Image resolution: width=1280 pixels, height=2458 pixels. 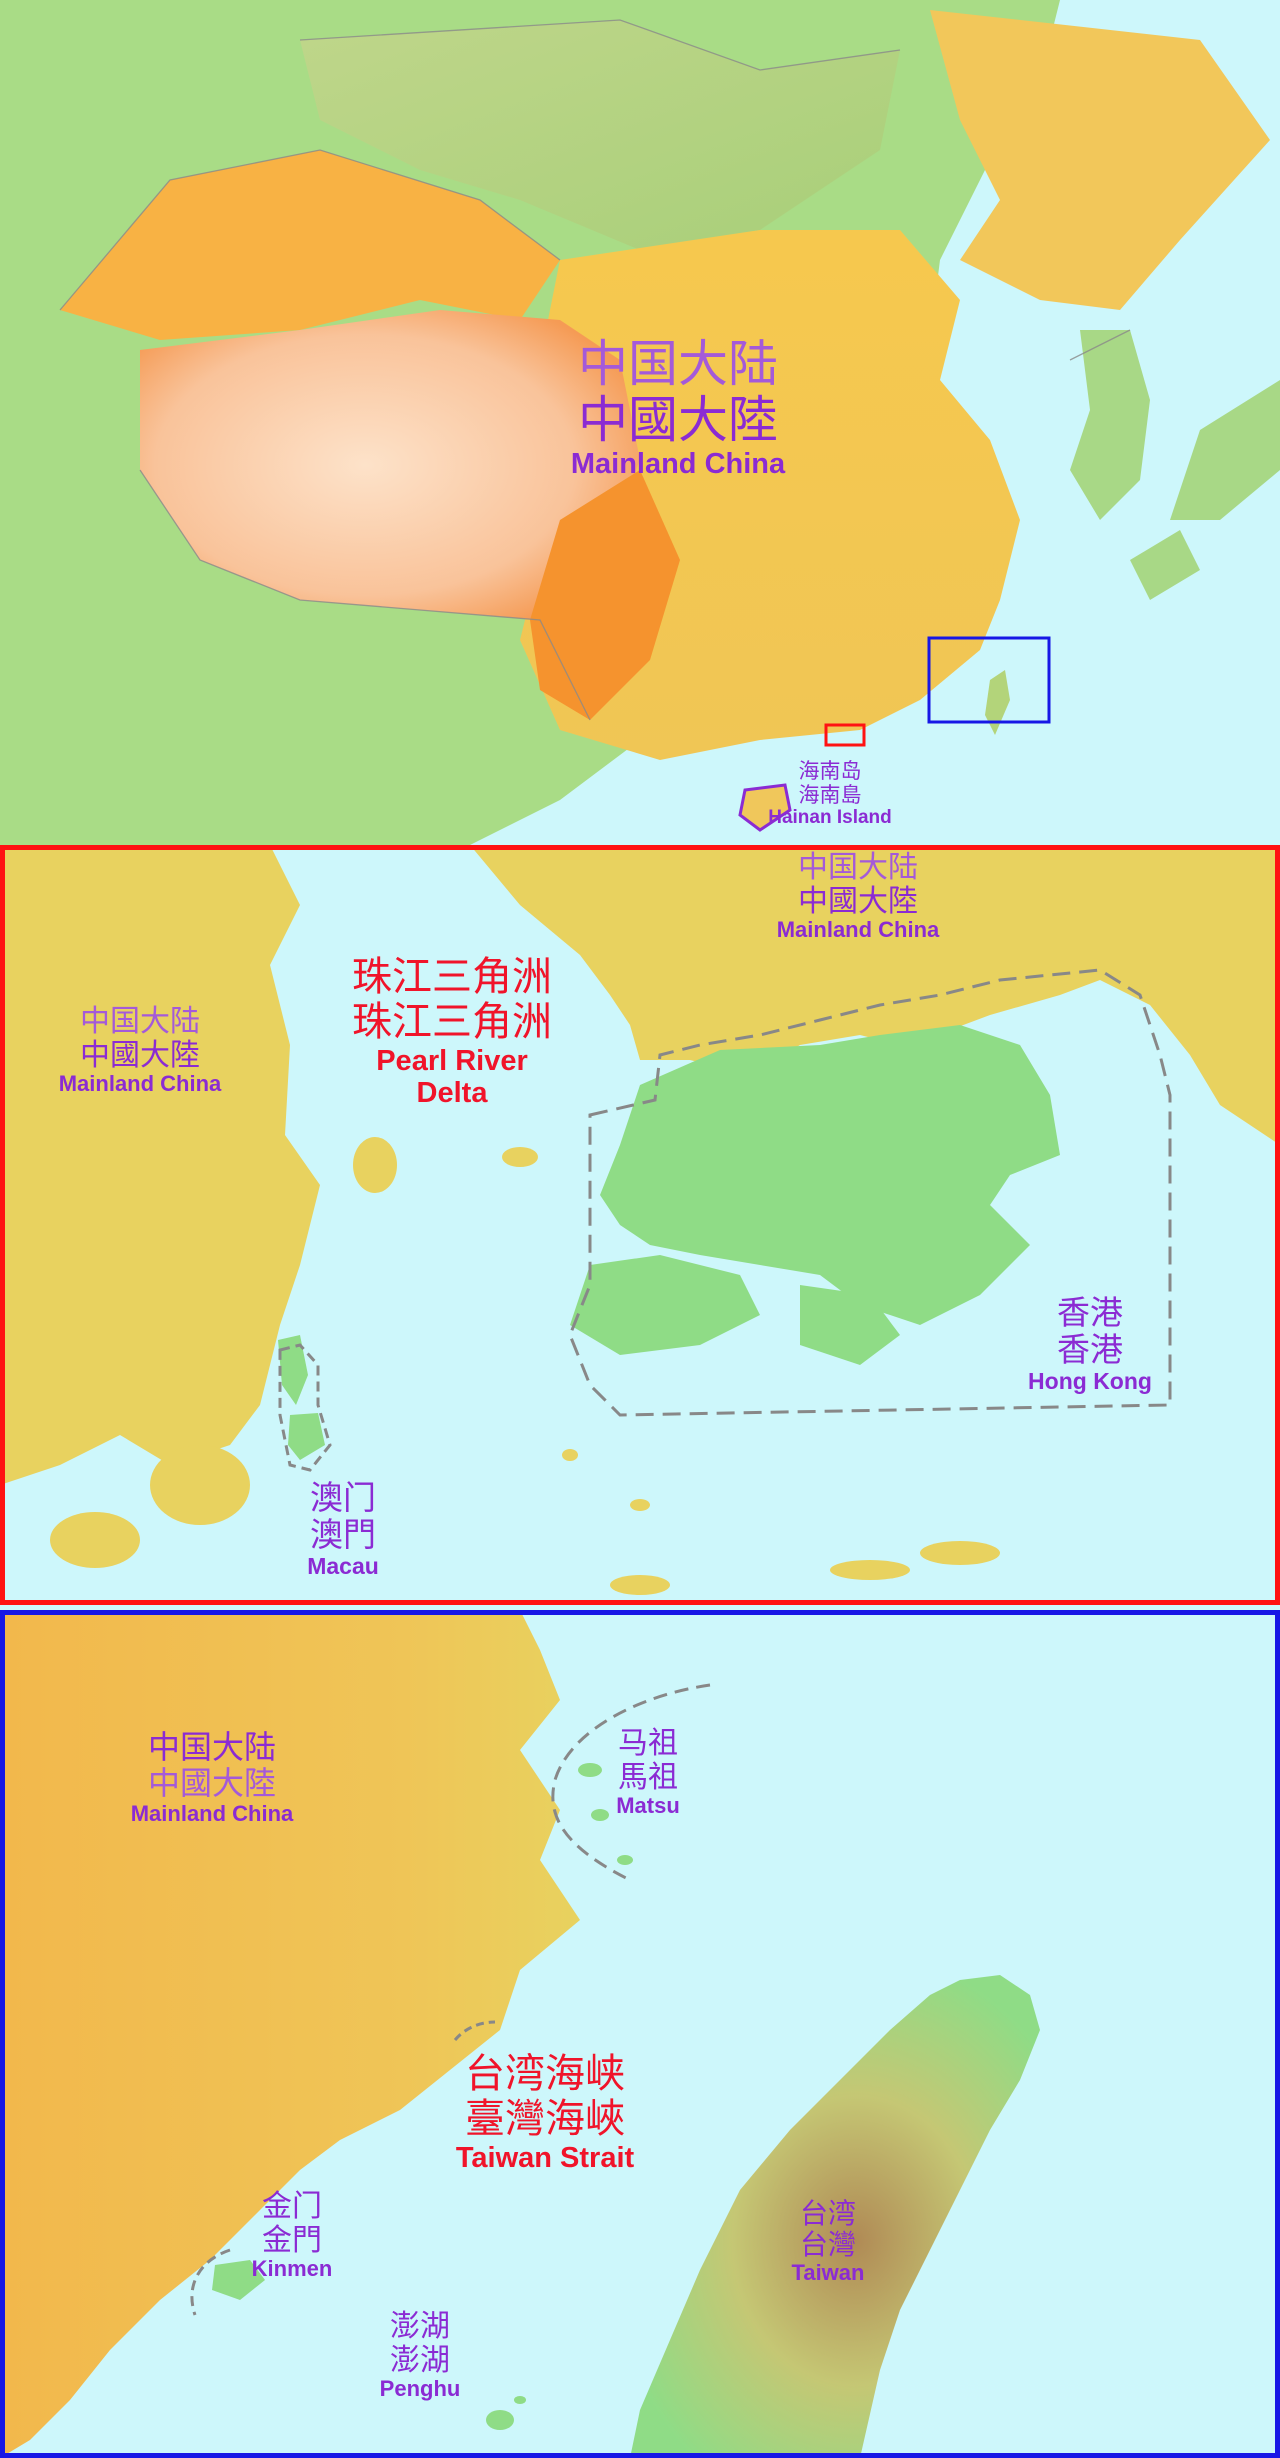 What do you see at coordinates (989, 680) in the screenshot?
I see `taiwan-inset-marker` at bounding box center [989, 680].